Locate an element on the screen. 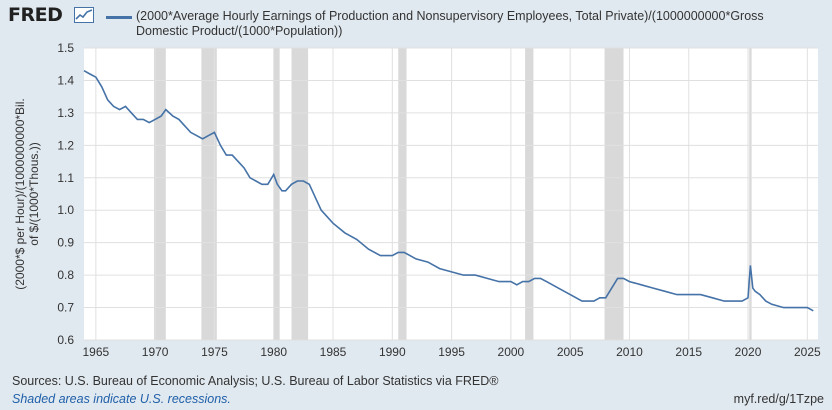  short-link: myf.red/g/1Tzpe is located at coordinates (778, 399).